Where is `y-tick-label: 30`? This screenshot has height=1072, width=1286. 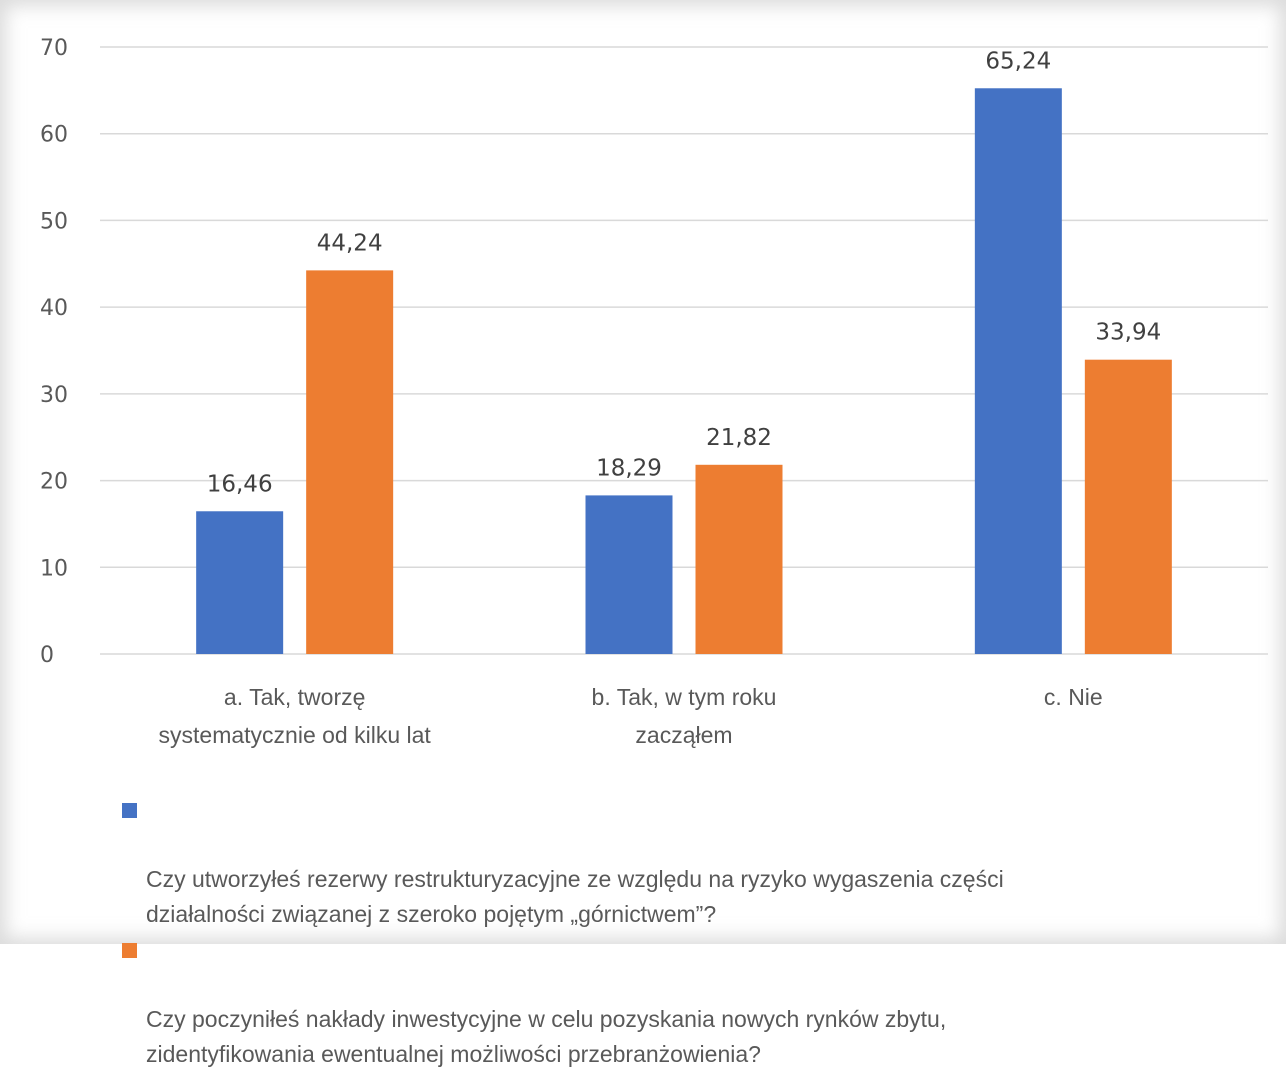 y-tick-label: 30 is located at coordinates (54, 395).